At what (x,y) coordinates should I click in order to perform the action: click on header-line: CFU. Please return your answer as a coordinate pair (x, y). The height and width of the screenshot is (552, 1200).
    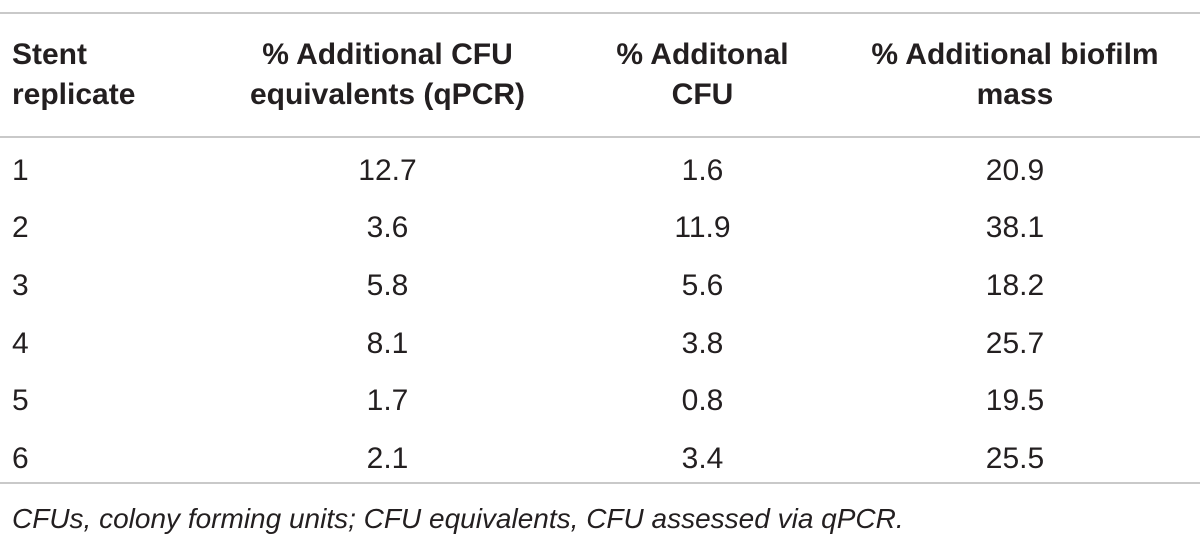
    Looking at the image, I should click on (702, 94).